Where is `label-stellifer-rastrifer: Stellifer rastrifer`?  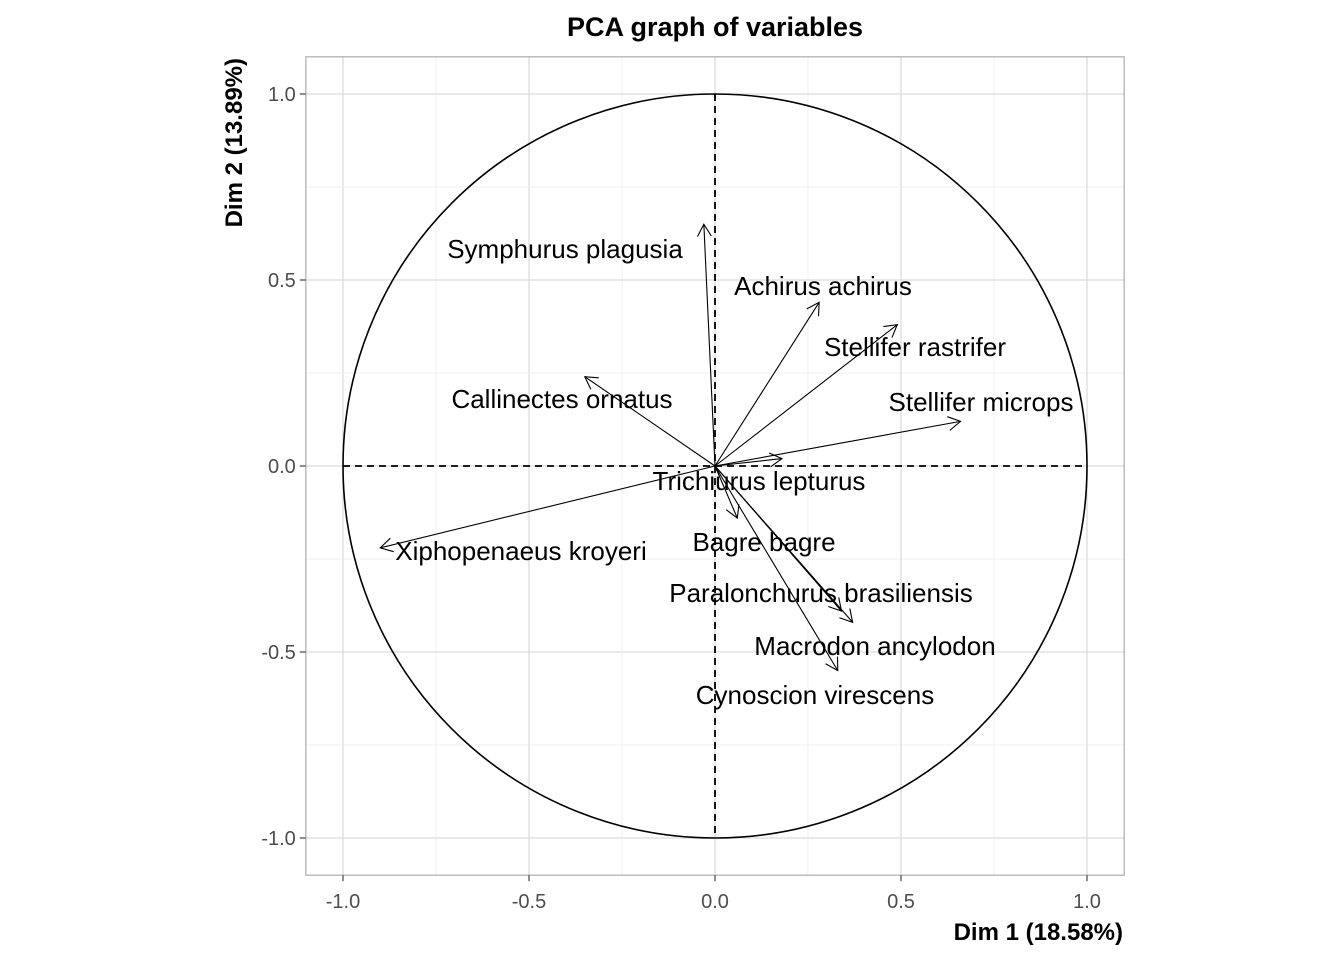 label-stellifer-rastrifer: Stellifer rastrifer is located at coordinates (915, 347).